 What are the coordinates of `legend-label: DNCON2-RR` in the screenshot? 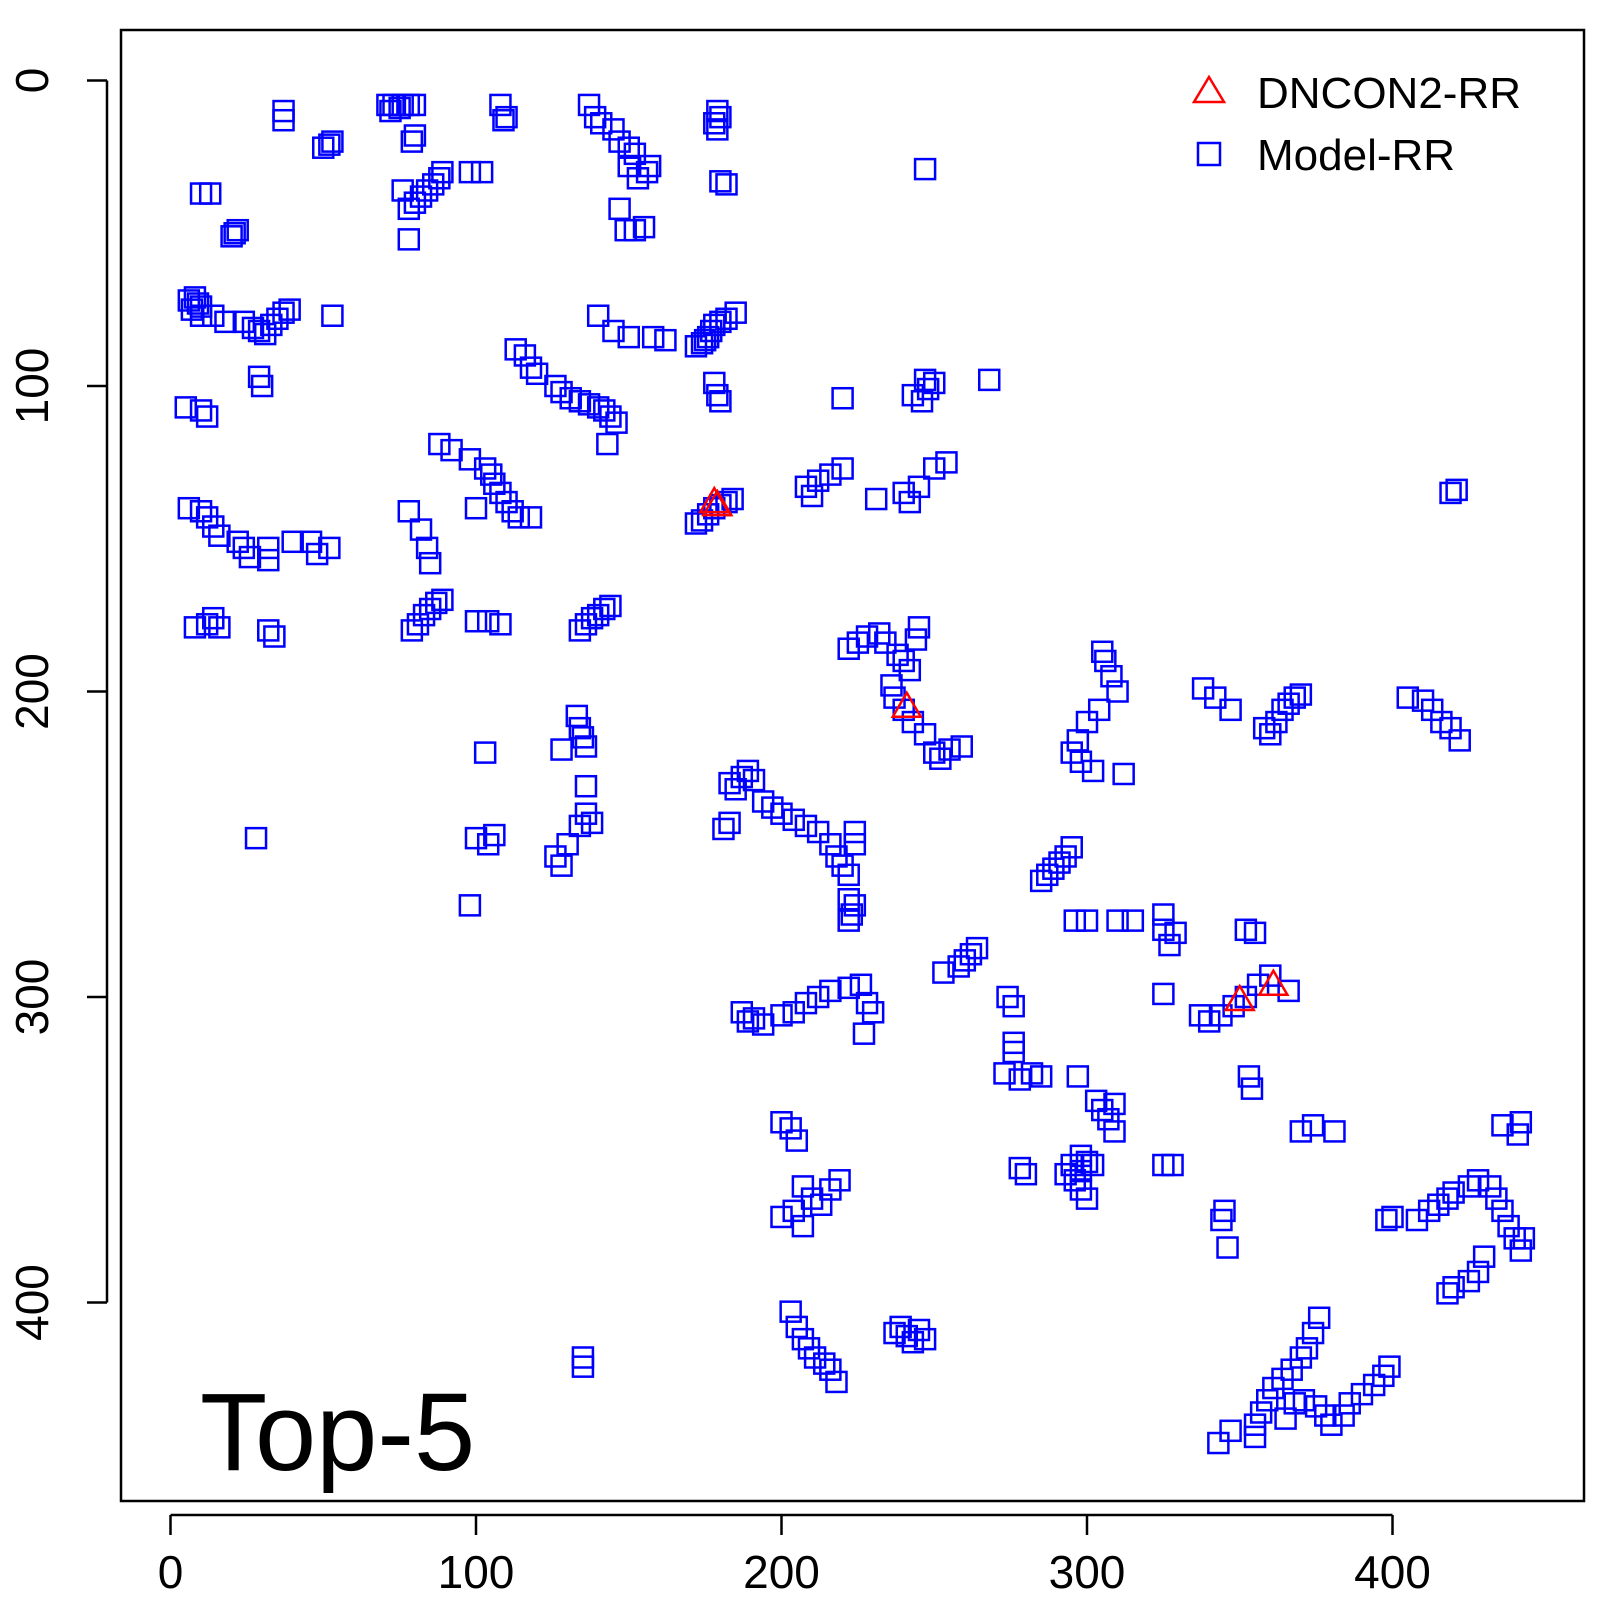 It's located at (1389, 93).